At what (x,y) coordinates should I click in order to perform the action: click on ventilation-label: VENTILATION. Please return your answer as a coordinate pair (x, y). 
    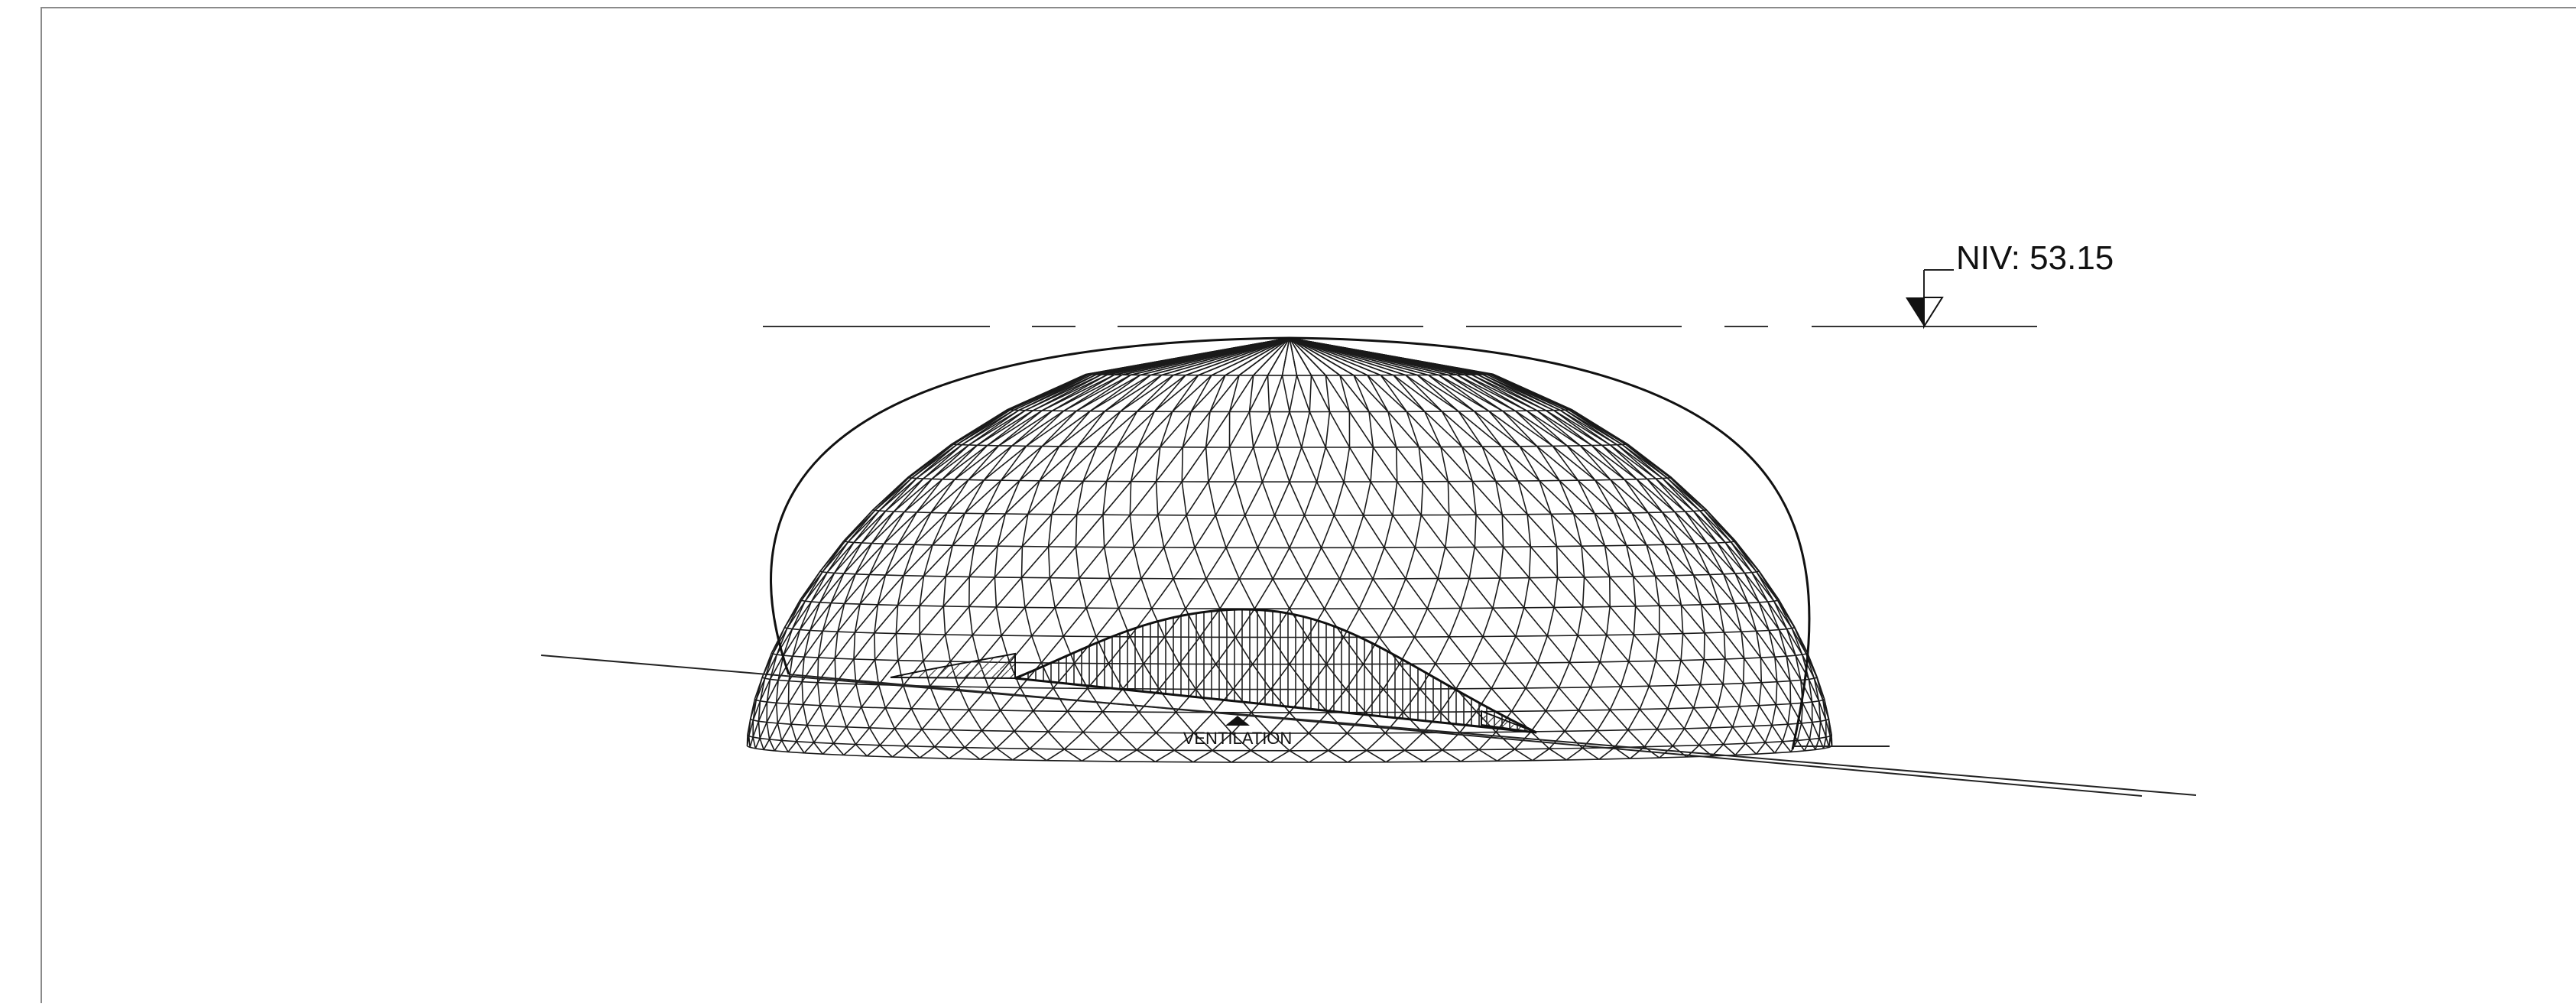
    Looking at the image, I should click on (1238, 738).